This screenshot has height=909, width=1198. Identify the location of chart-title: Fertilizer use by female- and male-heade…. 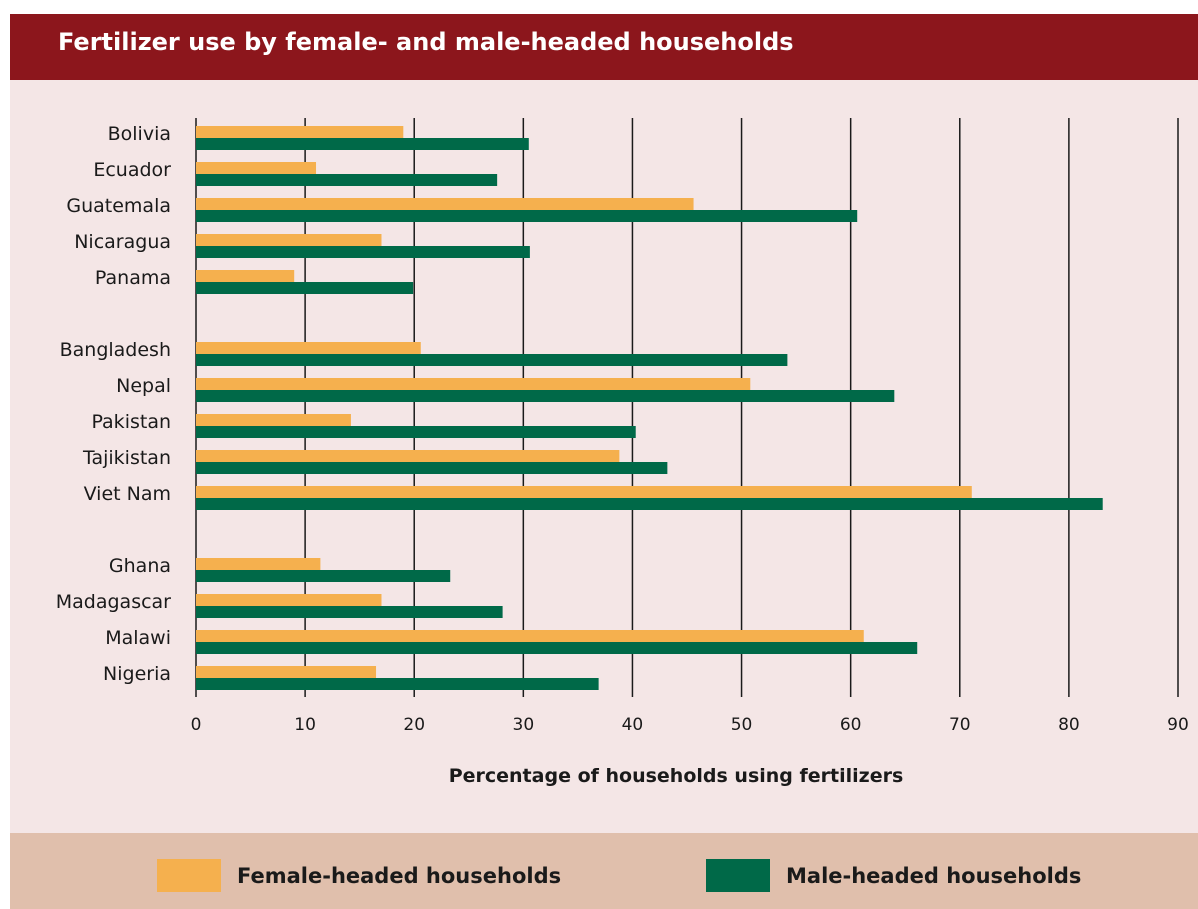
(426, 42).